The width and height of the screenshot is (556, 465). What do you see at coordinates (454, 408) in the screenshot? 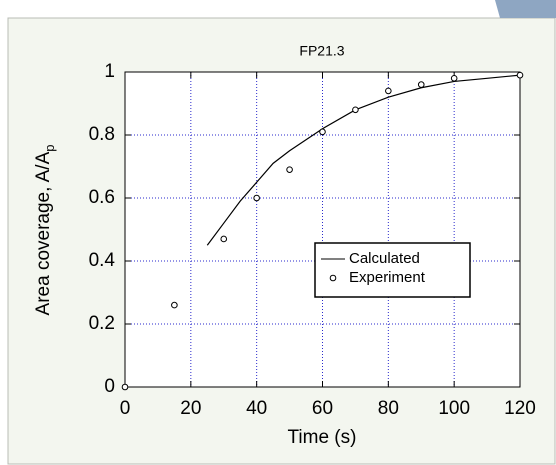
I see `x-tick-label: 100` at bounding box center [454, 408].